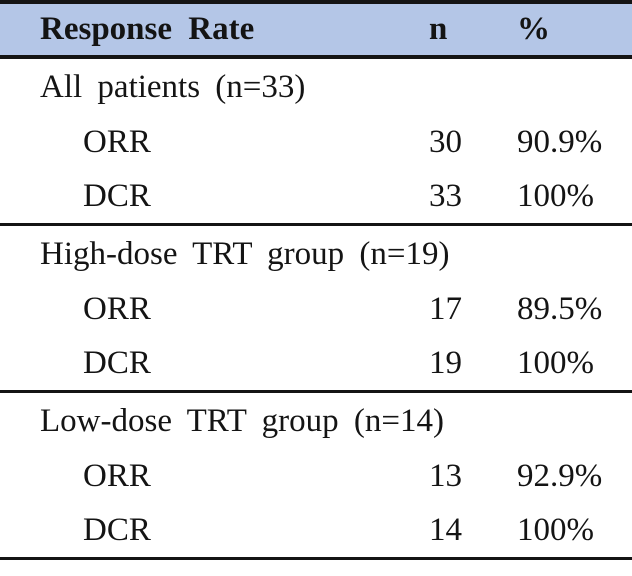 This screenshot has height=576, width=632. I want to click on row-n-value: 30, so click(445, 141).